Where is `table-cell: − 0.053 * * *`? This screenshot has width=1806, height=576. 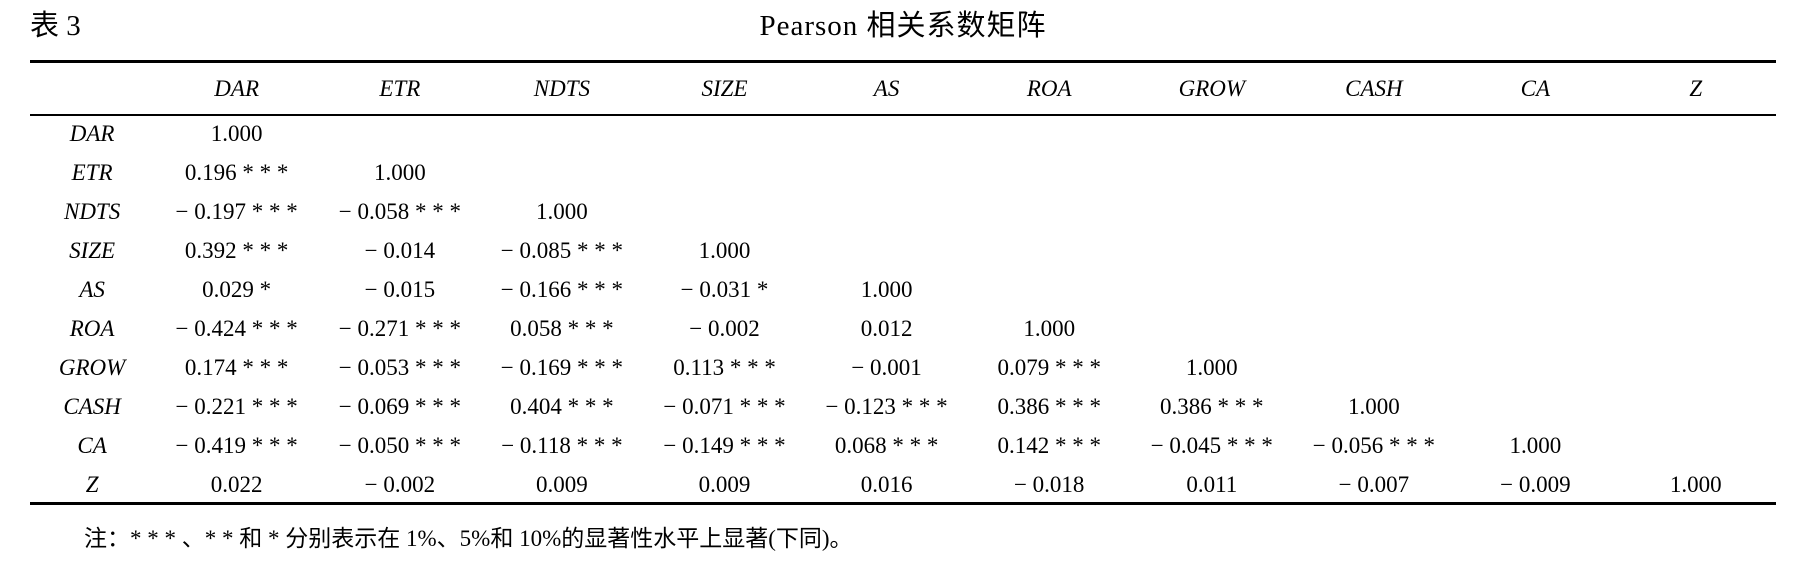
table-cell: − 0.053 * * * is located at coordinates (399, 367).